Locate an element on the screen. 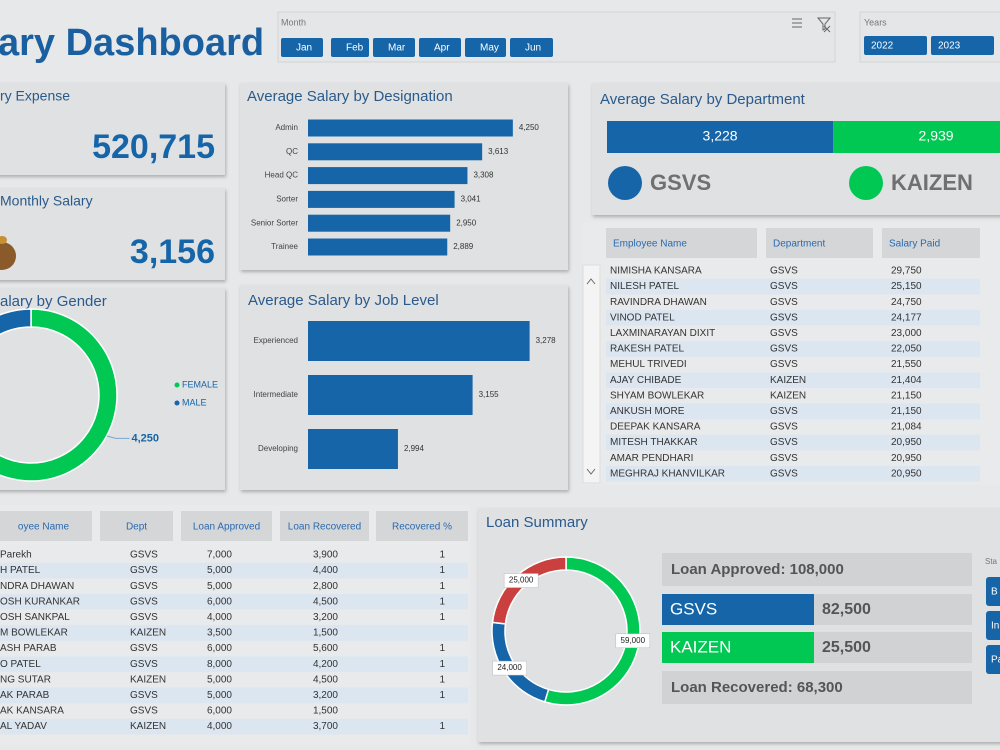  data-label: 3,613 is located at coordinates (498, 151).